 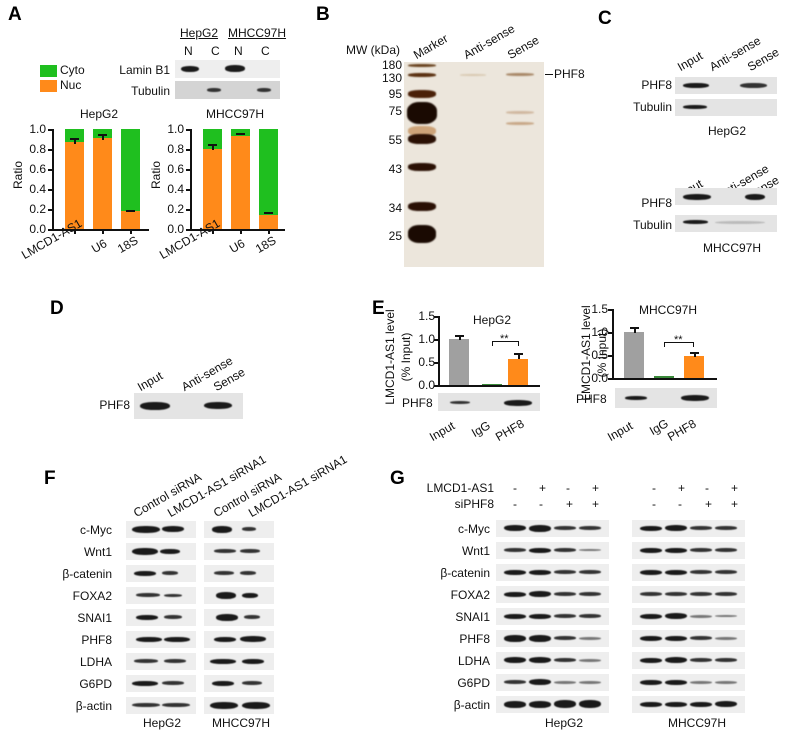 What do you see at coordinates (257, 33) in the screenshot?
I see `blot-header-mhcc97h: MHCC97H` at bounding box center [257, 33].